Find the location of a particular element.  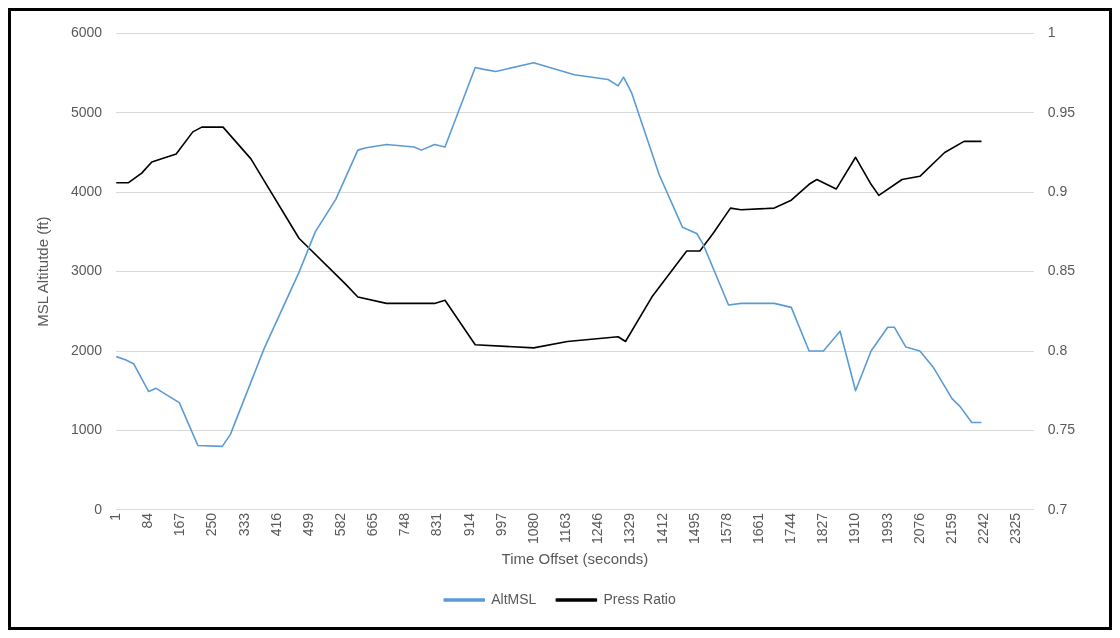

y-tick-label: 0 is located at coordinates (98, 508).